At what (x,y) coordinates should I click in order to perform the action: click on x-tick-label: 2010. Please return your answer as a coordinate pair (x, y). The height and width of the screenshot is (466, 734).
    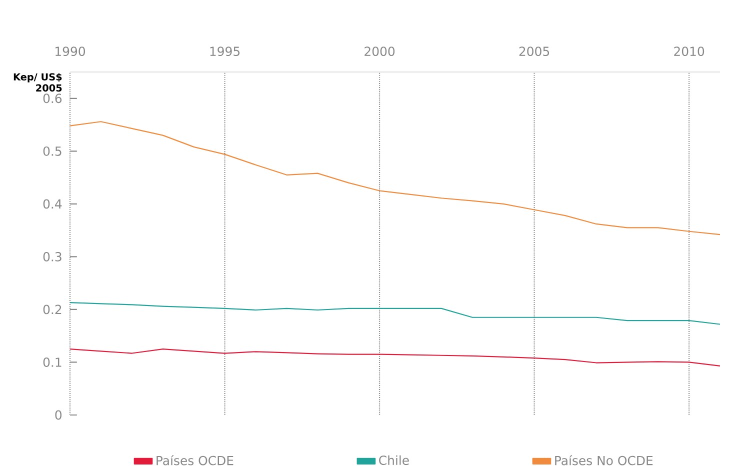
    Looking at the image, I should click on (689, 51).